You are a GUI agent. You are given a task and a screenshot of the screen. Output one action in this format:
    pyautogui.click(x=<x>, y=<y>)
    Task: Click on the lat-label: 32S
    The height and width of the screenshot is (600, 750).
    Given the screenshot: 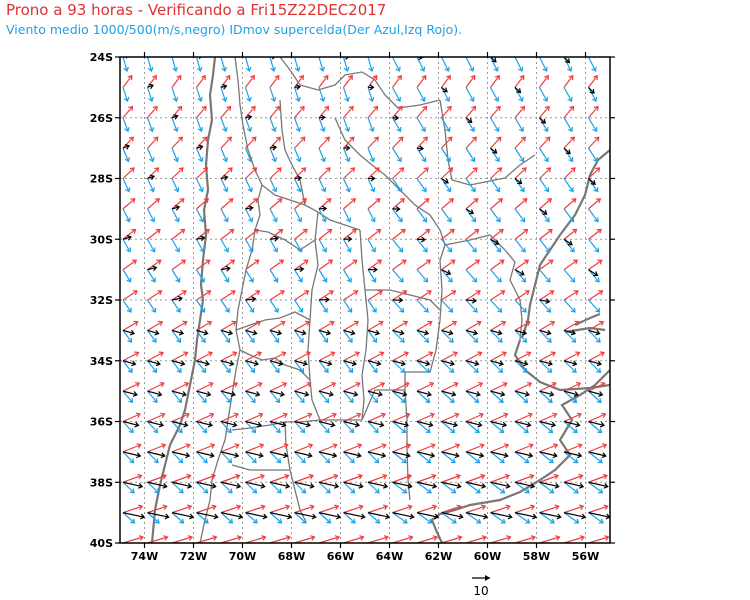 What is the action you would take?
    pyautogui.click(x=101, y=300)
    